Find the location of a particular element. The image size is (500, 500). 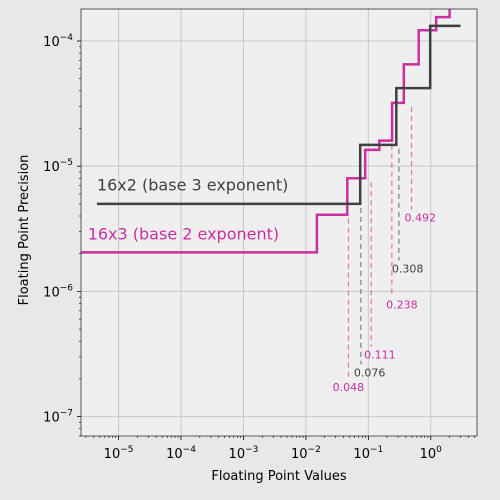

series-label-1: 16x2 (base 3 exponent) is located at coordinates (192, 184).